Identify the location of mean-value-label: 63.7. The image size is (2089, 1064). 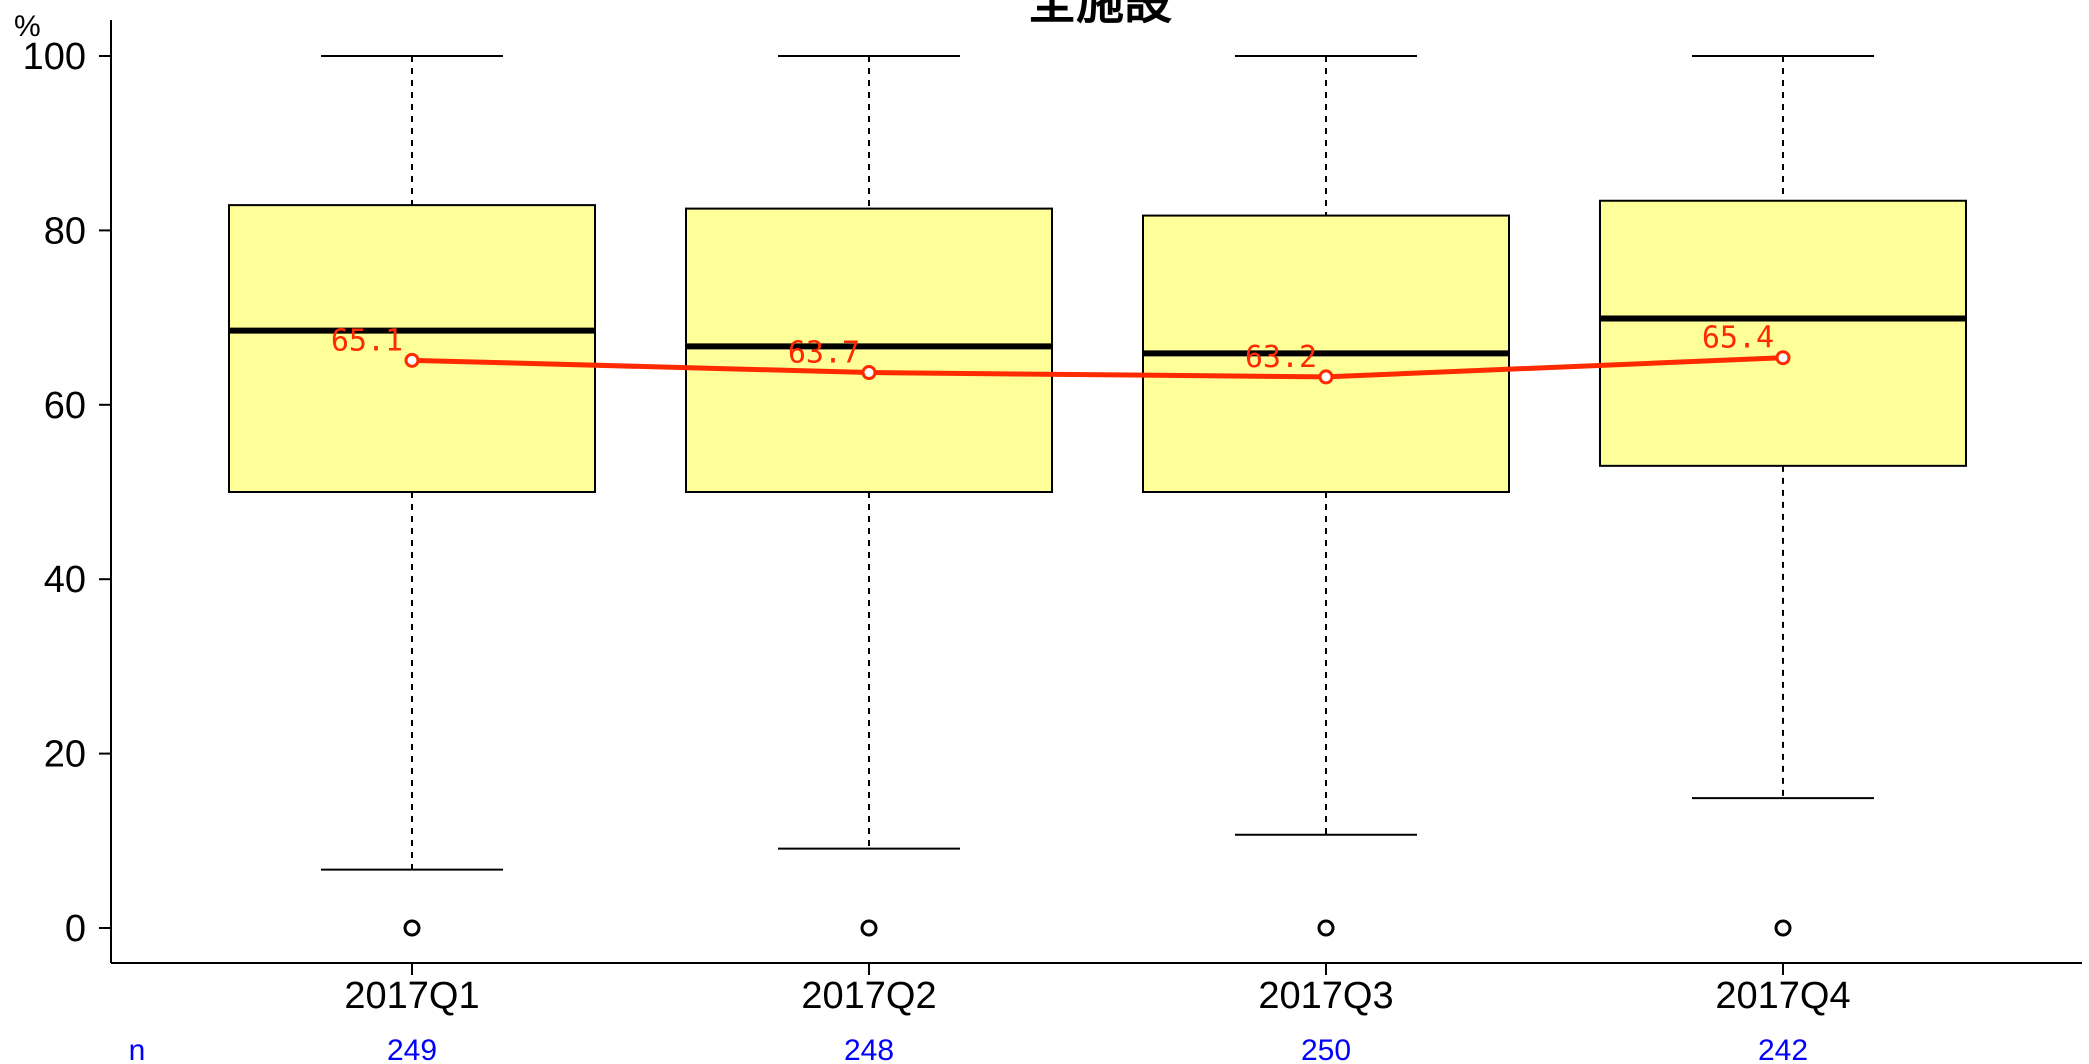
(824, 353).